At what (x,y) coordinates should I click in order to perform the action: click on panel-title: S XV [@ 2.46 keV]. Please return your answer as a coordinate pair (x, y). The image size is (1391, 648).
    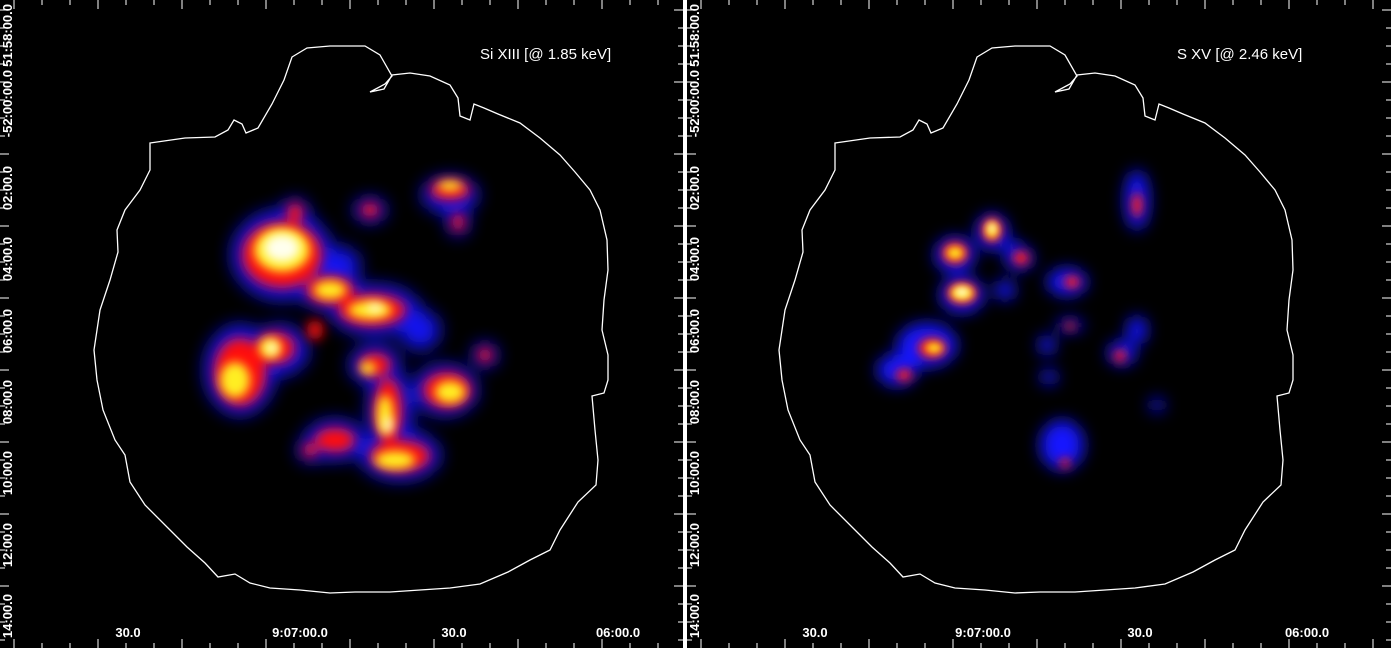
    Looking at the image, I should click on (1240, 54).